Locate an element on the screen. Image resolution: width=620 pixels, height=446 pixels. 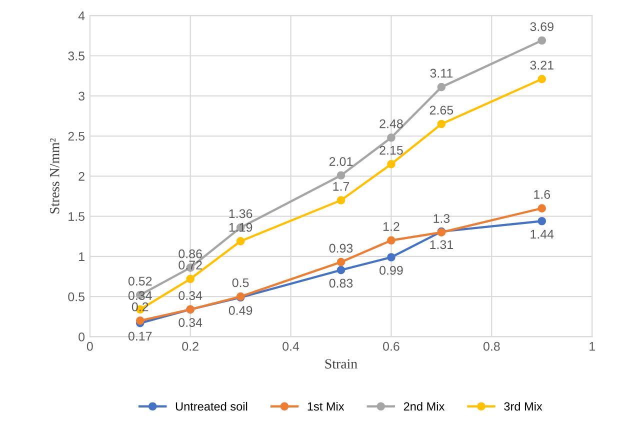
data-label: 1.19 is located at coordinates (240, 227).